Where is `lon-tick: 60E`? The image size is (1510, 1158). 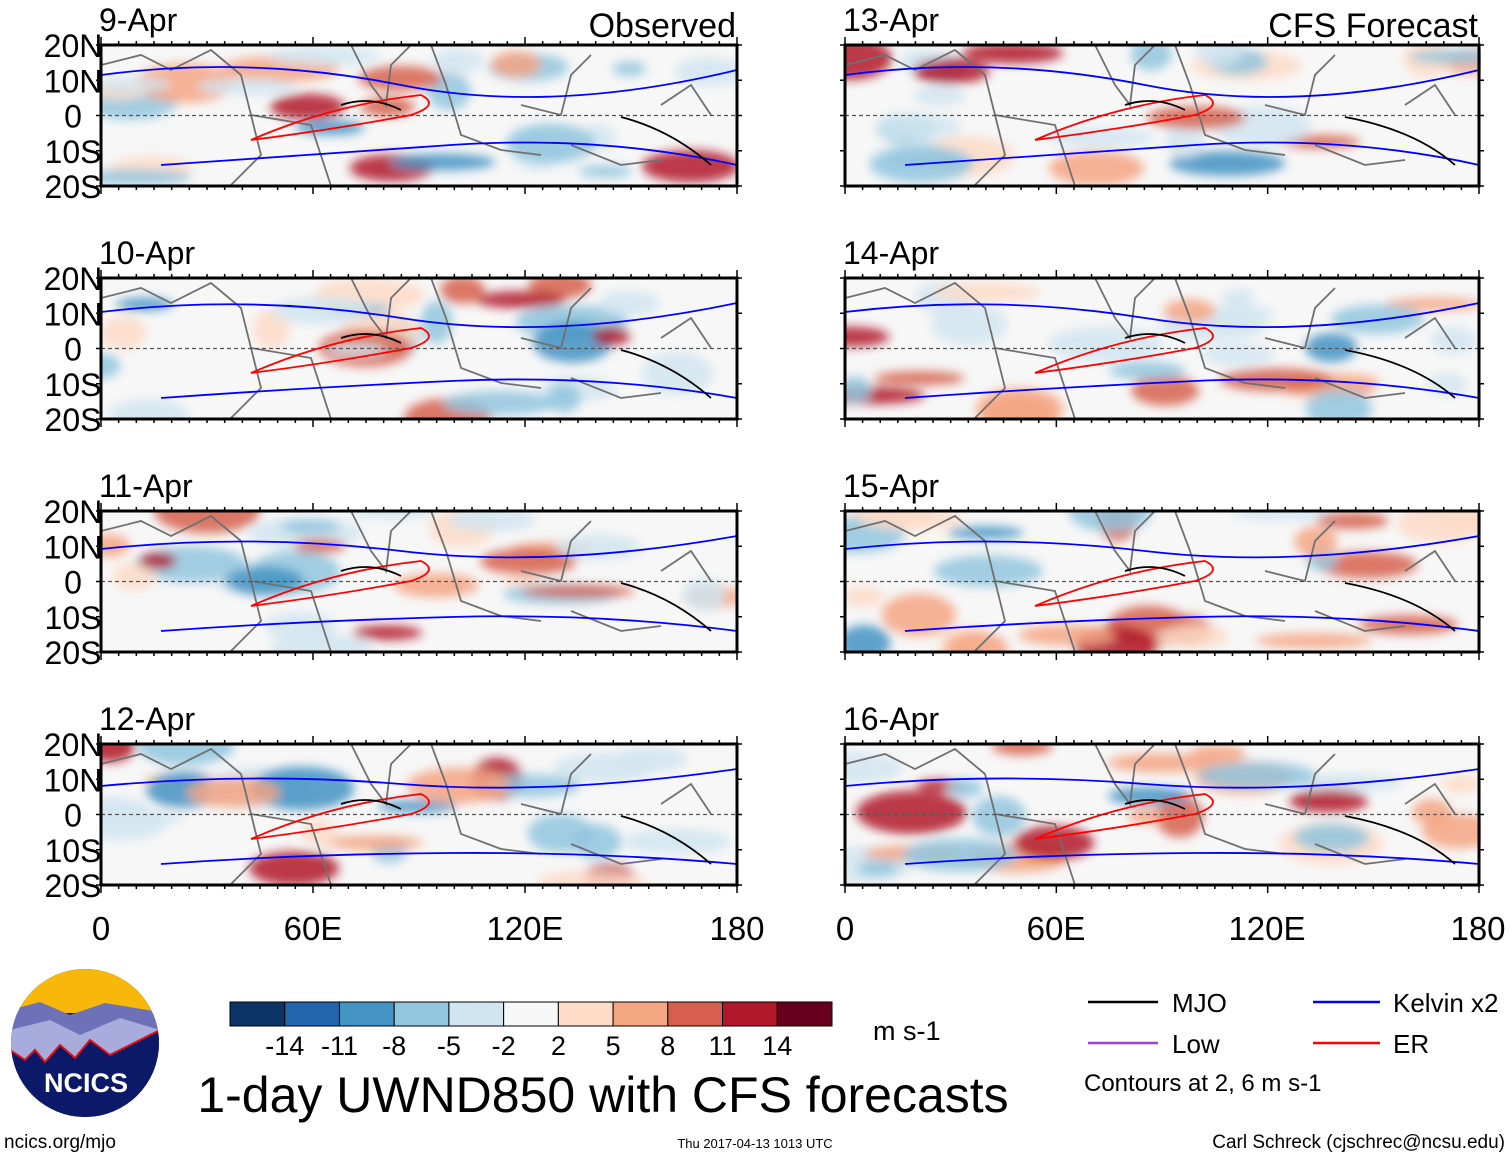
lon-tick: 60E is located at coordinates (313, 928).